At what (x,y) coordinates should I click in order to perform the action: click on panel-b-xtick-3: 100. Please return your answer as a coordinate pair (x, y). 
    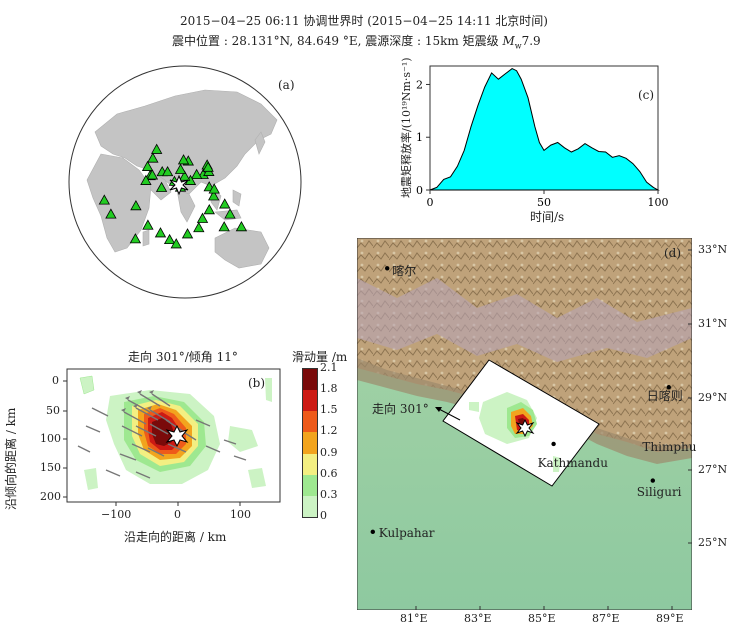
    Looking at the image, I should click on (240, 514).